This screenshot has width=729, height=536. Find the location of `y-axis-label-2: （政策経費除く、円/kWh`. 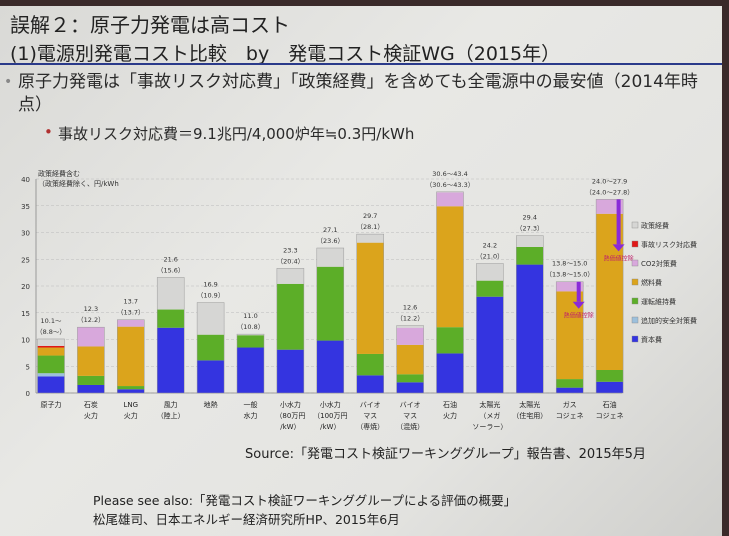

y-axis-label-2: （政策経費除く、円/kWh is located at coordinates (78, 183).